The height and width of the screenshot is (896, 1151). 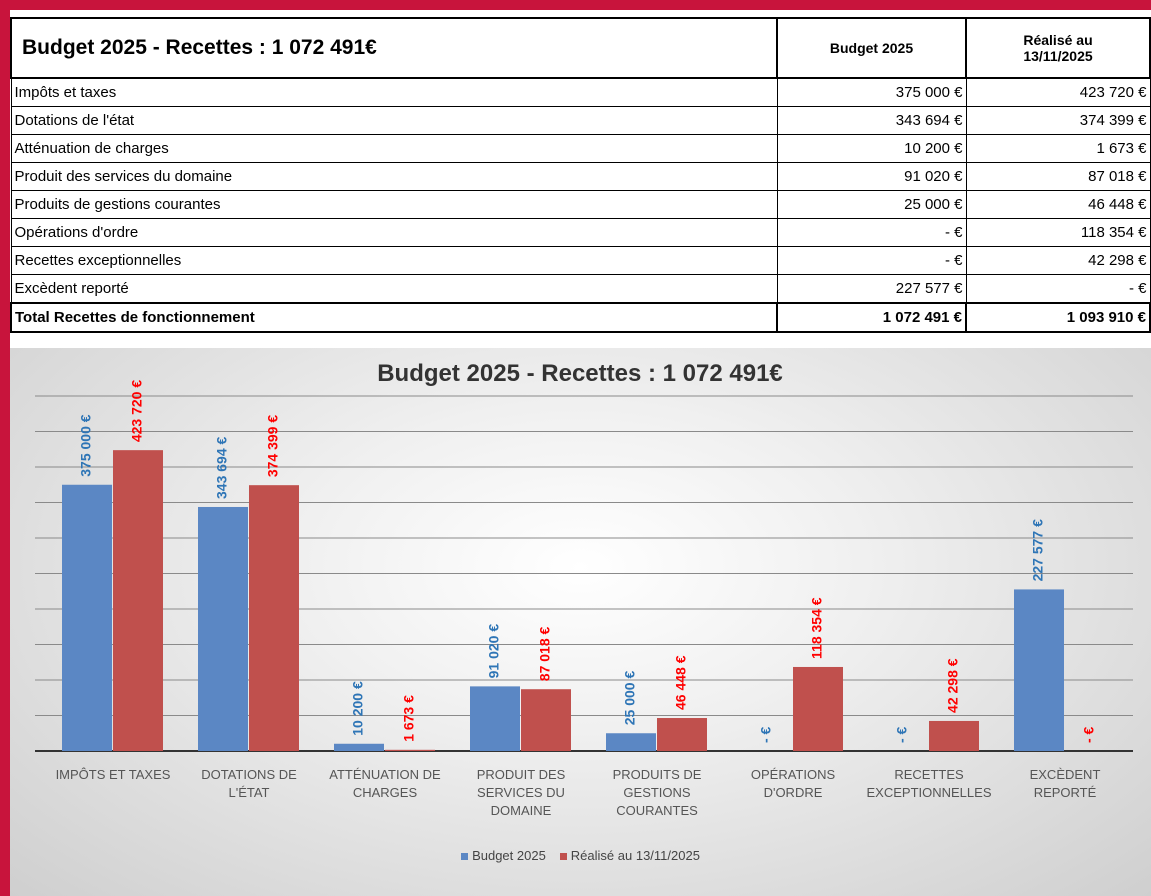 What do you see at coordinates (681, 682) in the screenshot?
I see `data-label: 46 448 €` at bounding box center [681, 682].